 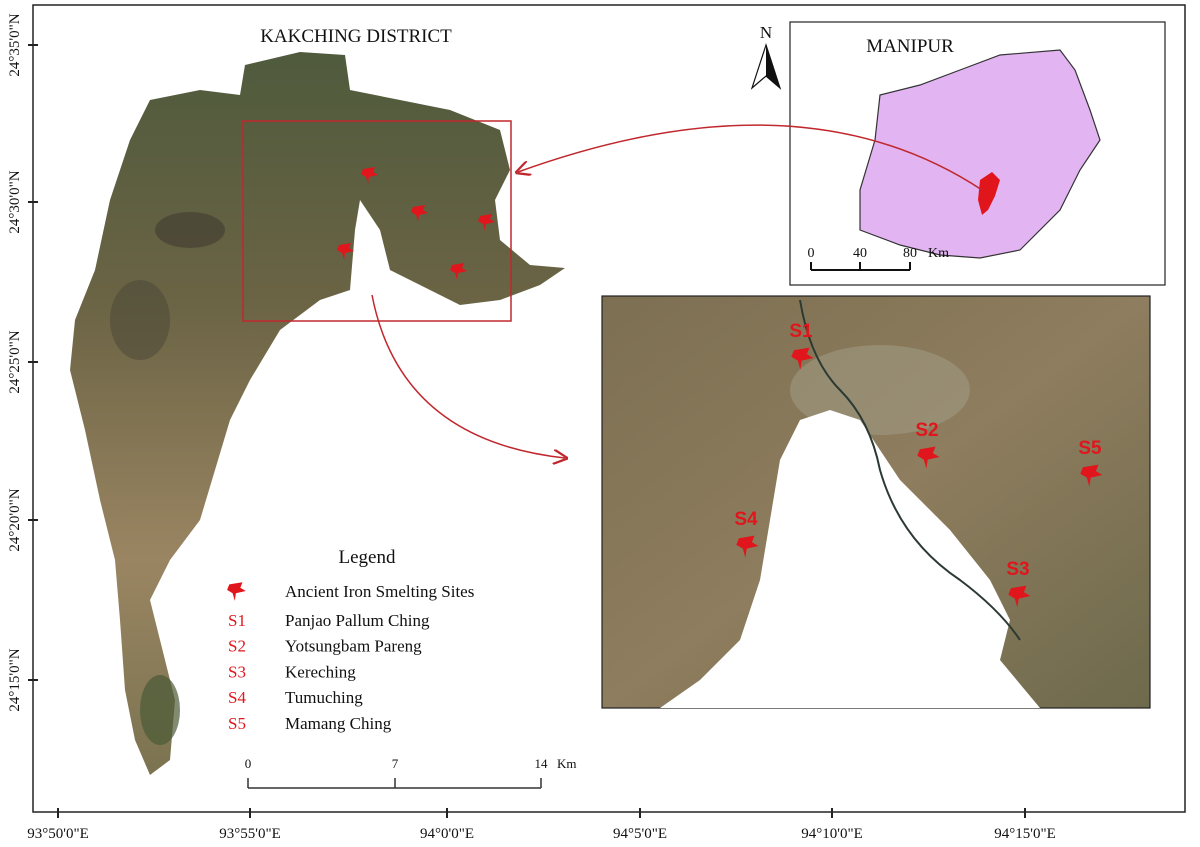 I want to click on lon-label: 93°50'0"E, so click(x=58, y=834).